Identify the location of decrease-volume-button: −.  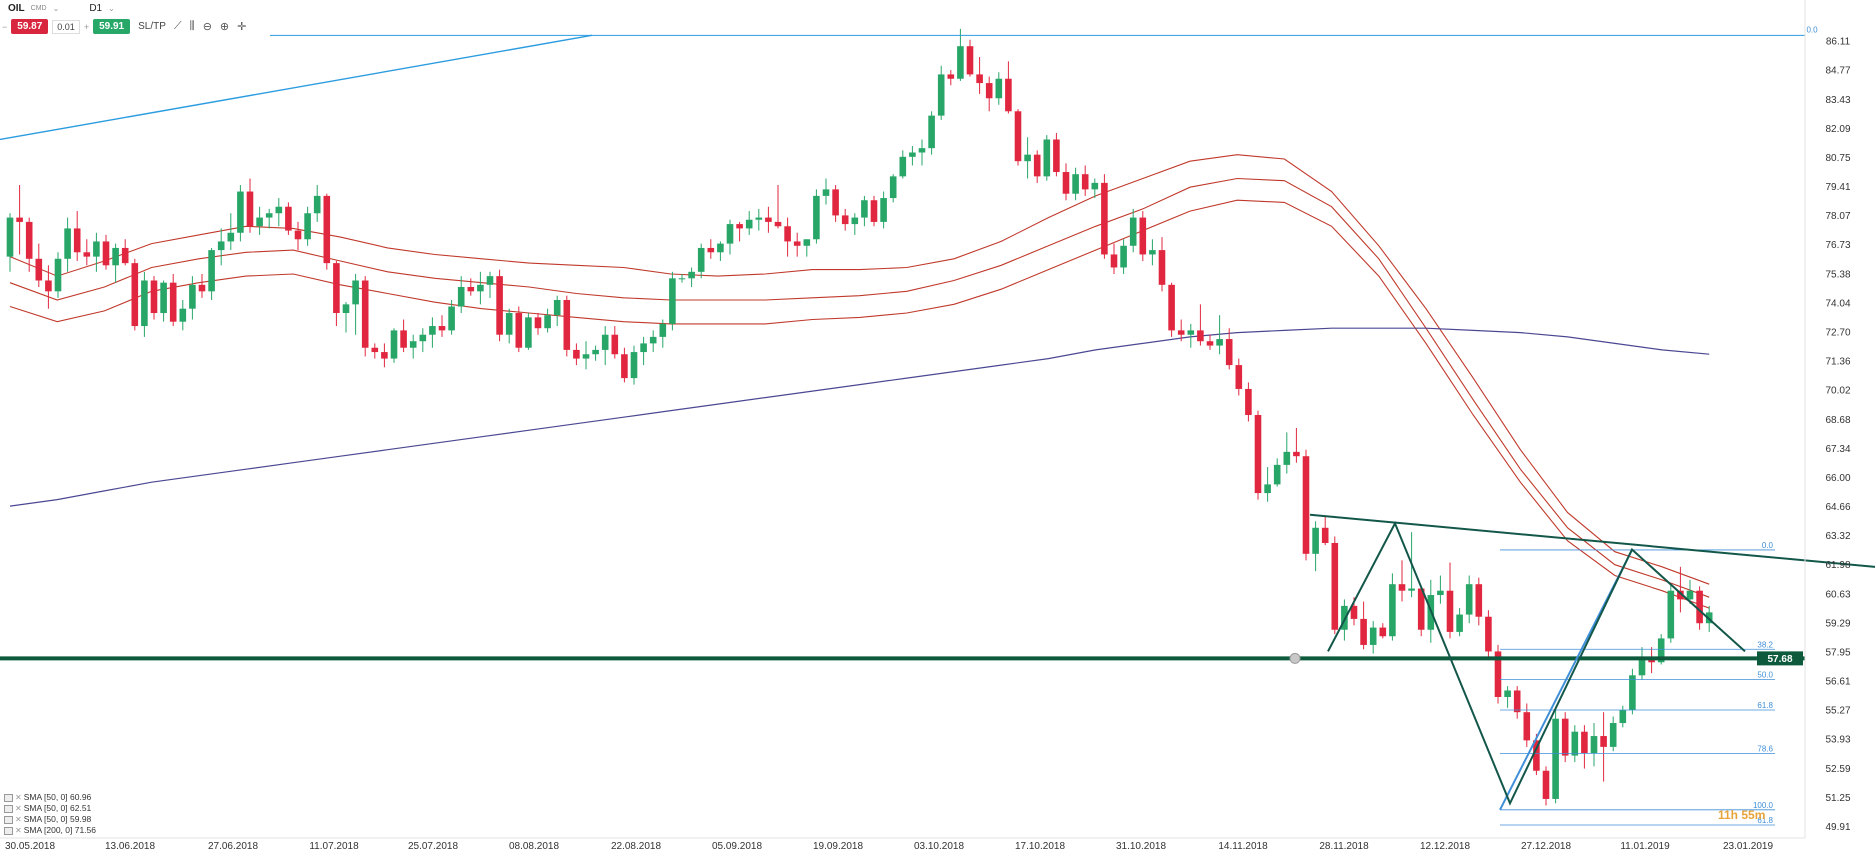
(5, 26).